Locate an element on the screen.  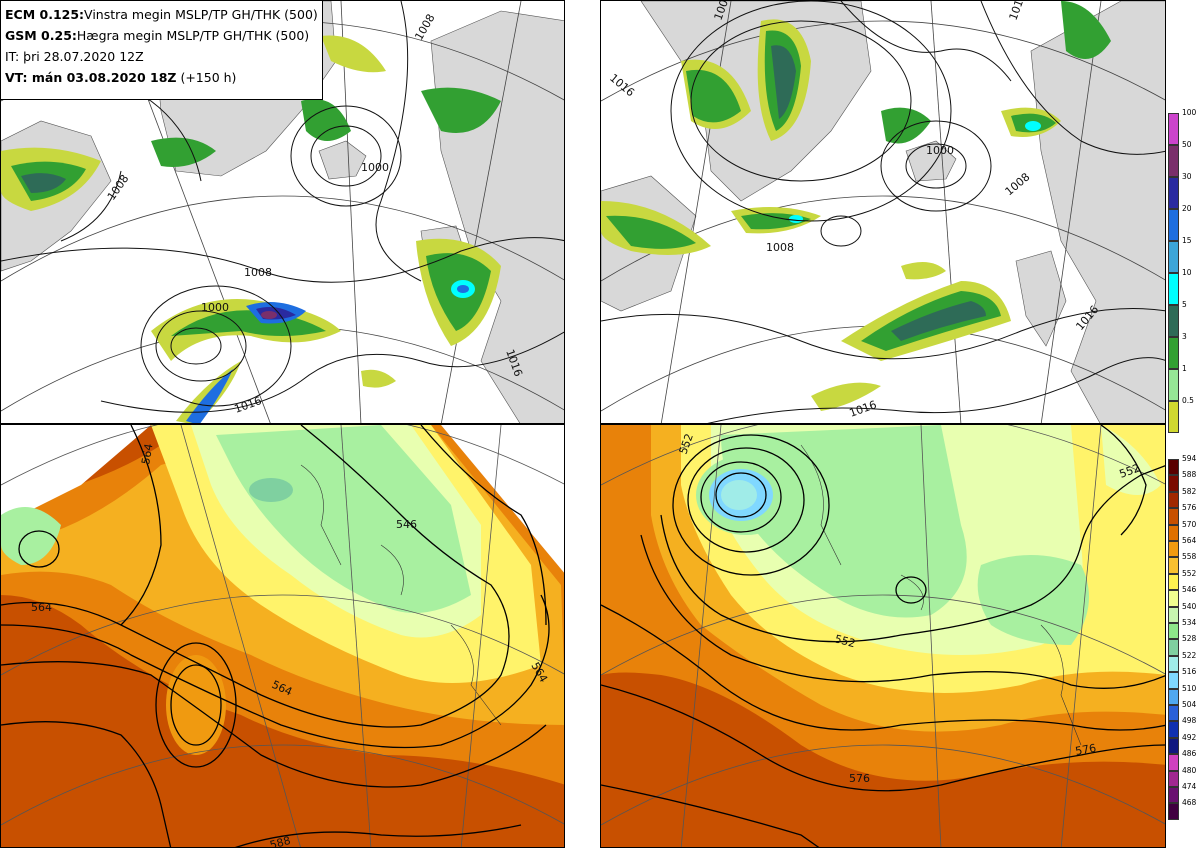
scale-tick-label: 534 is located at coordinates (1189, 622).